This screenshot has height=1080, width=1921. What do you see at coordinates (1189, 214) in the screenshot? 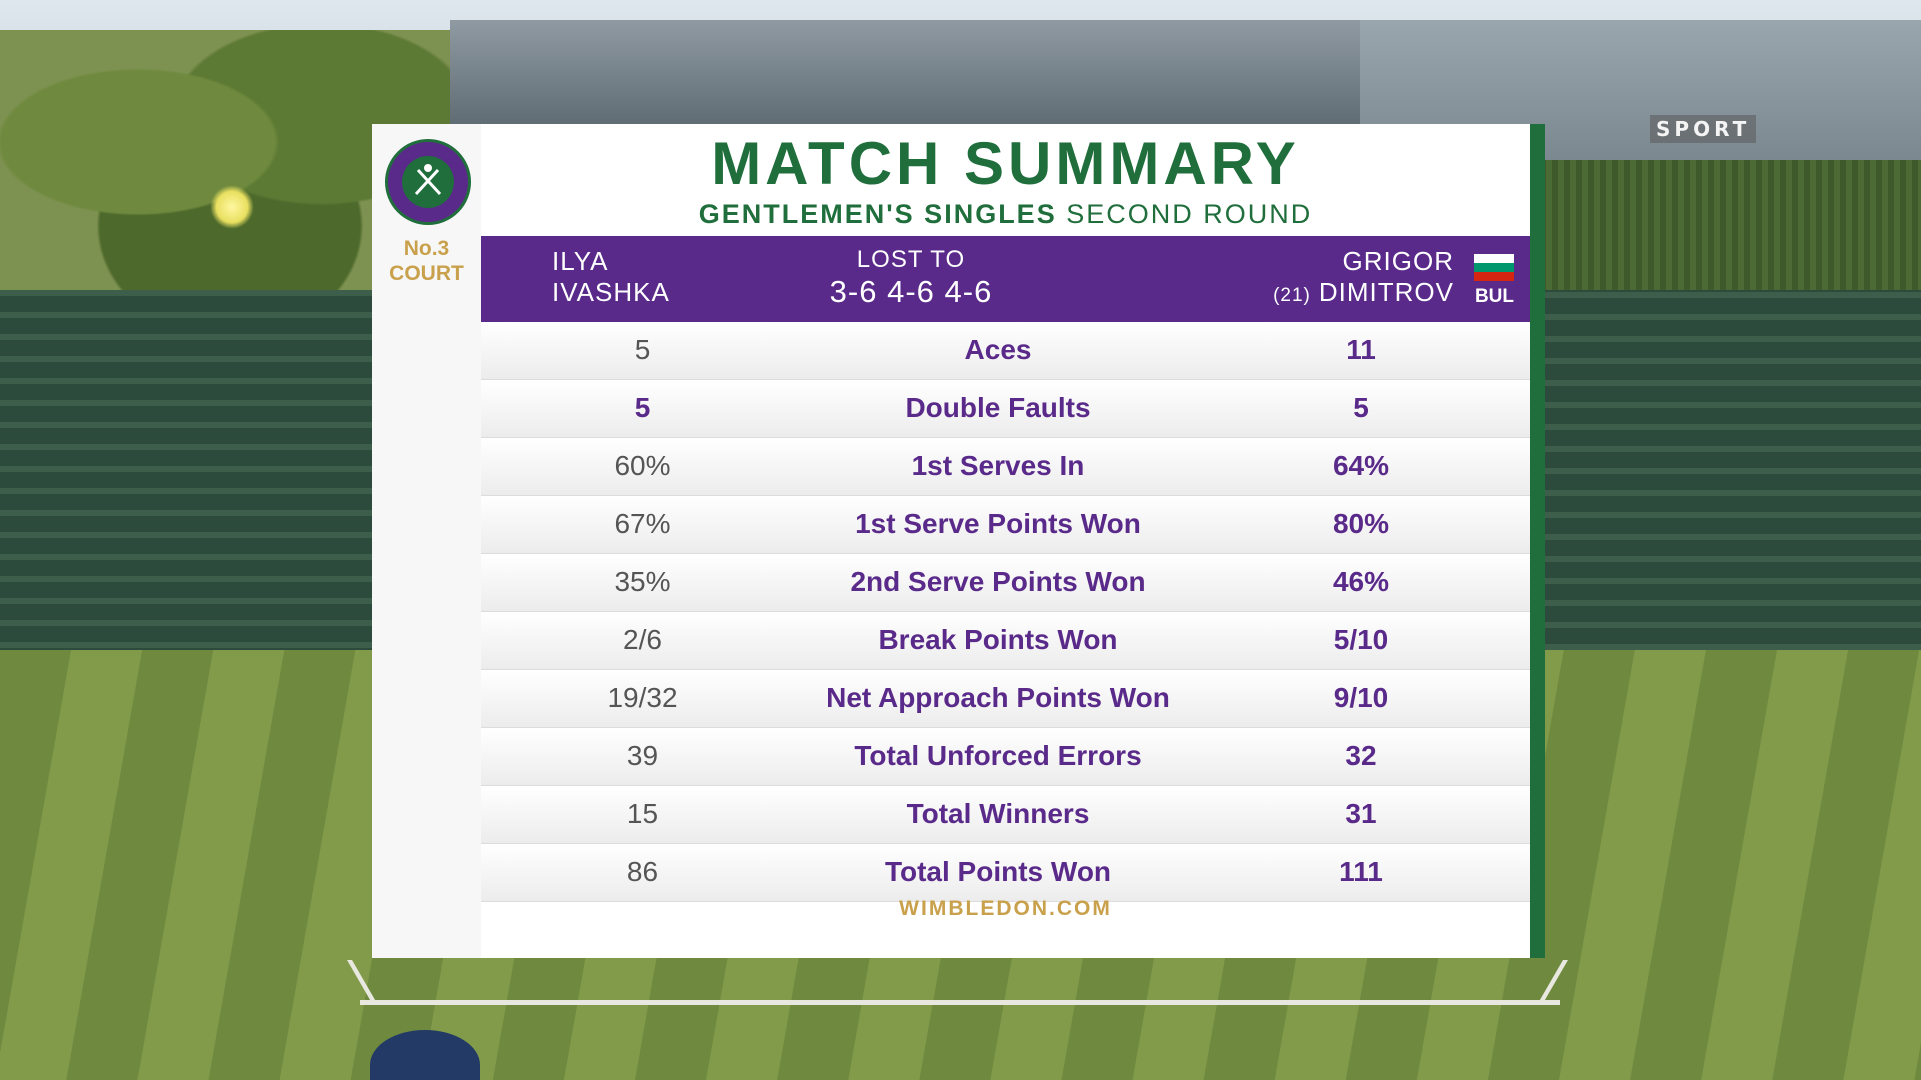
I see `round-name: SECOND ROUND` at bounding box center [1189, 214].